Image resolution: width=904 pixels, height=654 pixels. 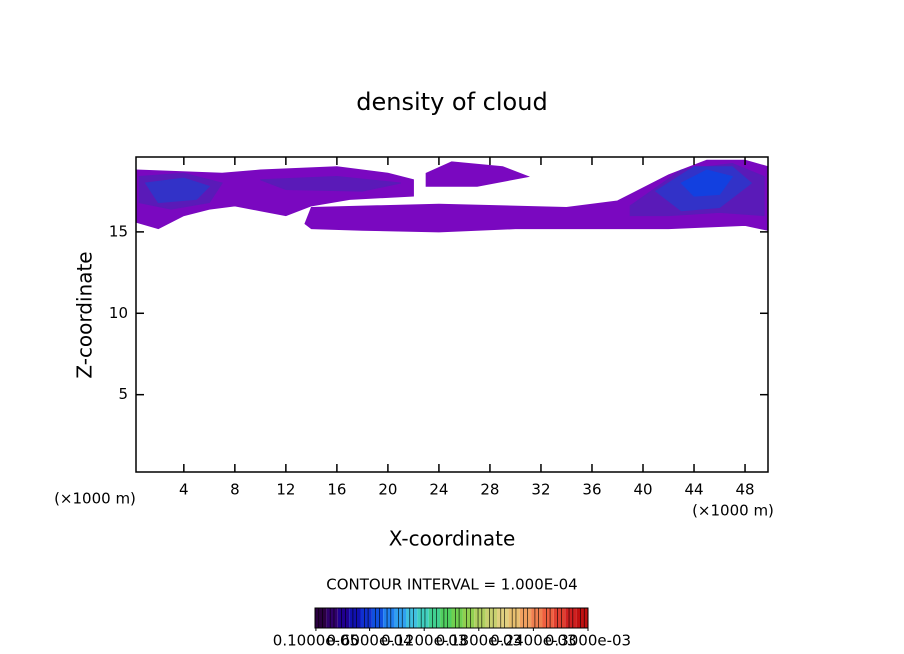 I want to click on colorbar-label: 0.1000e-05, so click(x=316, y=641).